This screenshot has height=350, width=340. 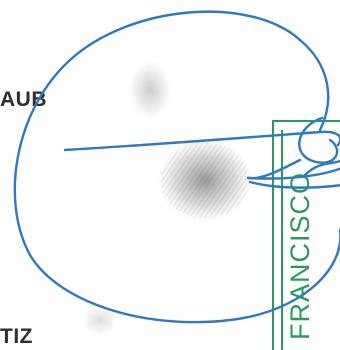 I want to click on stamp-inner-line, so click(x=282, y=240).